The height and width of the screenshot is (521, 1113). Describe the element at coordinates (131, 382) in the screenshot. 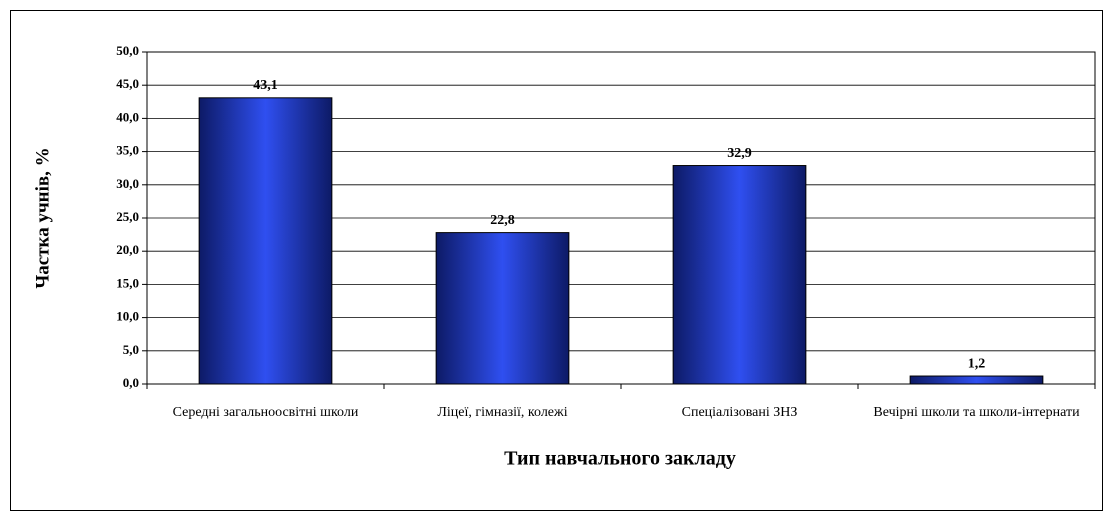

I see `y-tick-label: 0,0` at that location.